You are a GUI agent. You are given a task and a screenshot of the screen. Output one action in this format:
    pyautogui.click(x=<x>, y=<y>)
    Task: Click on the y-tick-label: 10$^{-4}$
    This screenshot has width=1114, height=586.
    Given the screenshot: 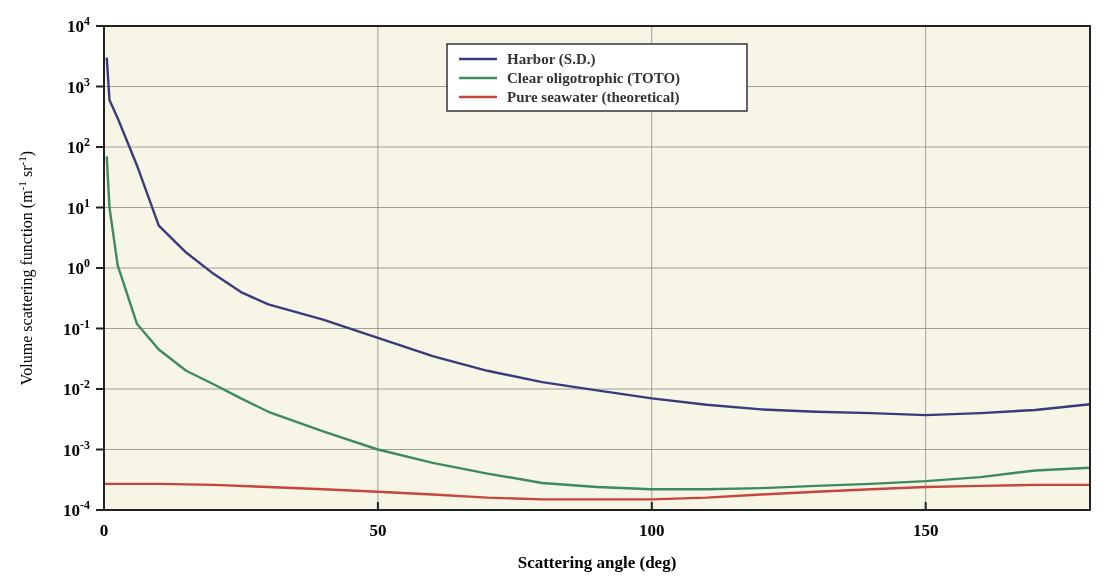 What is the action you would take?
    pyautogui.click(x=77, y=509)
    